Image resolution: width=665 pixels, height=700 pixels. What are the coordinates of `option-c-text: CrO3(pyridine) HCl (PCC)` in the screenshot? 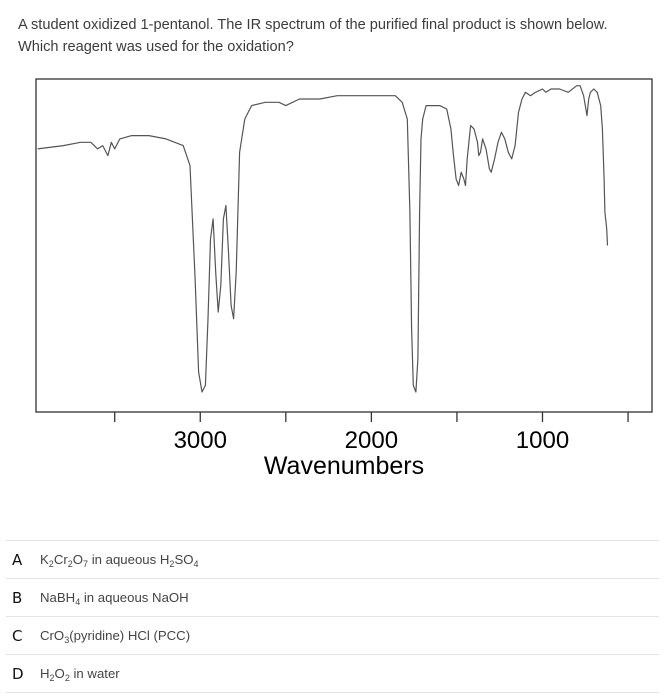 It's located at (115, 636).